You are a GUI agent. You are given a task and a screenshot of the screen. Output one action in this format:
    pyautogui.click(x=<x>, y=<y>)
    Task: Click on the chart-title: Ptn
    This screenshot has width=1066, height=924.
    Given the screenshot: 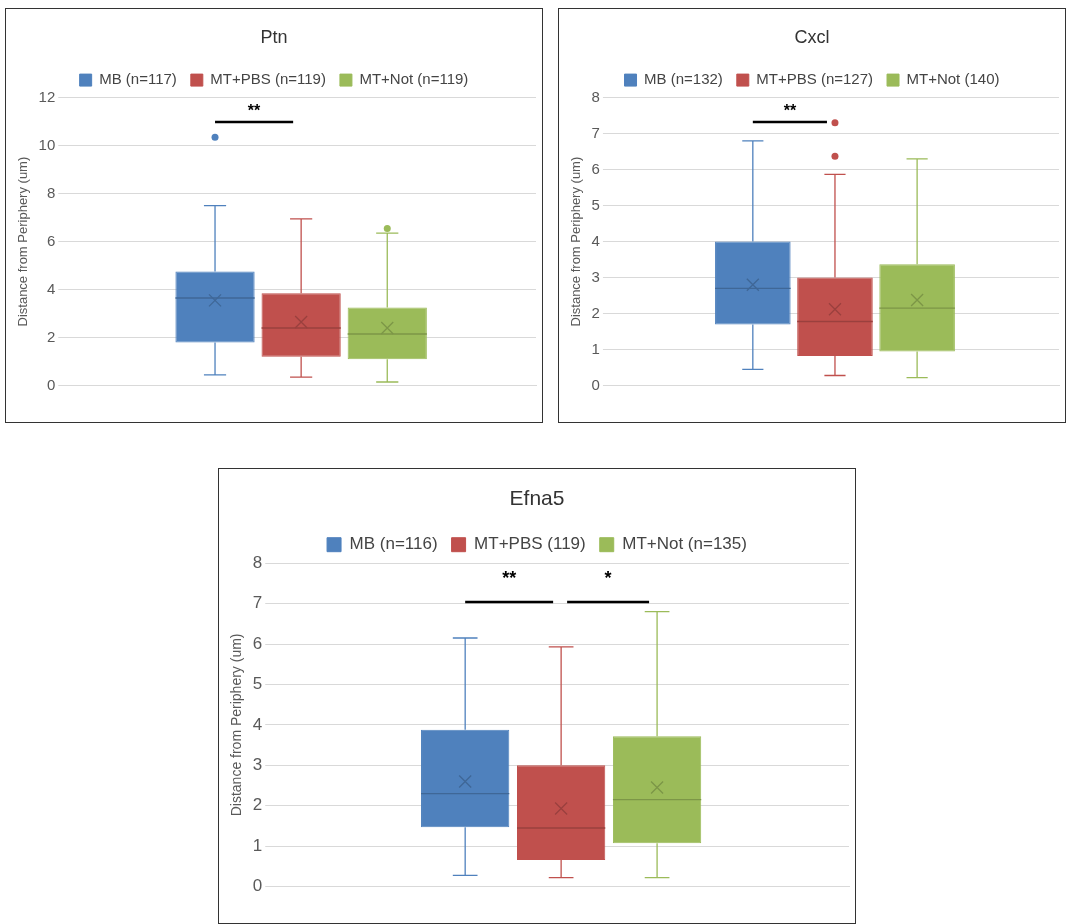 What is the action you would take?
    pyautogui.click(x=274, y=36)
    